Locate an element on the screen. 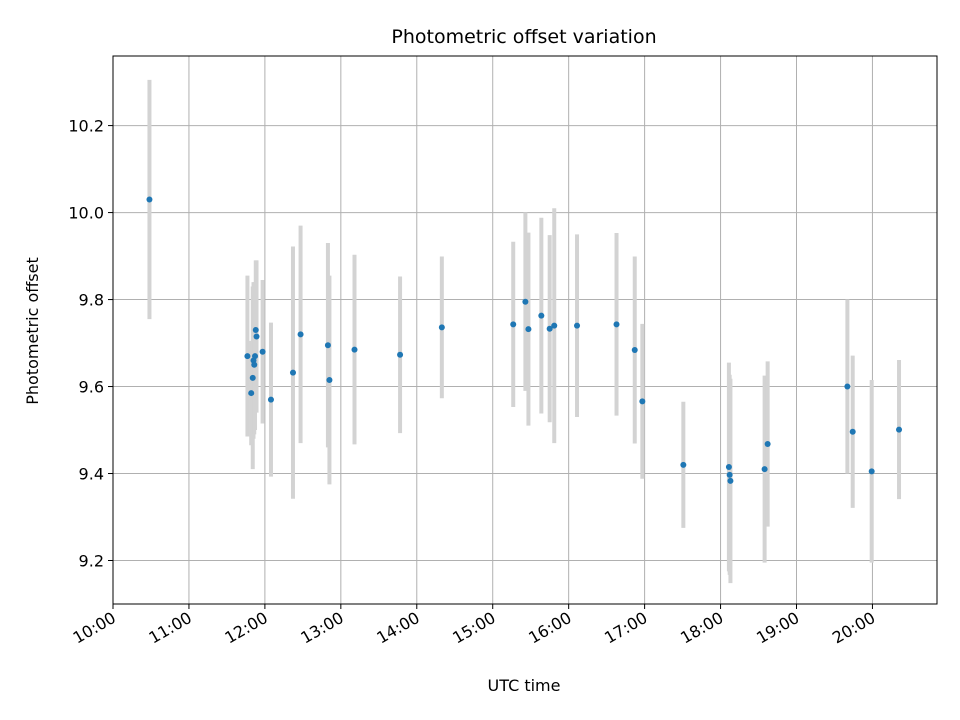  x-tick-label: 18:00 is located at coordinates (701, 628).